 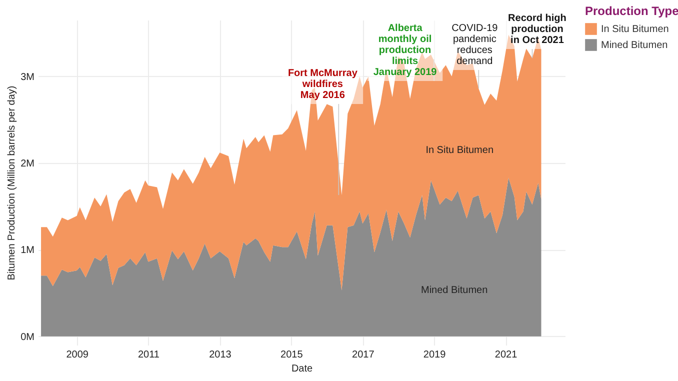 What do you see at coordinates (631, 11) in the screenshot?
I see `legend-title: Production Type` at bounding box center [631, 11].